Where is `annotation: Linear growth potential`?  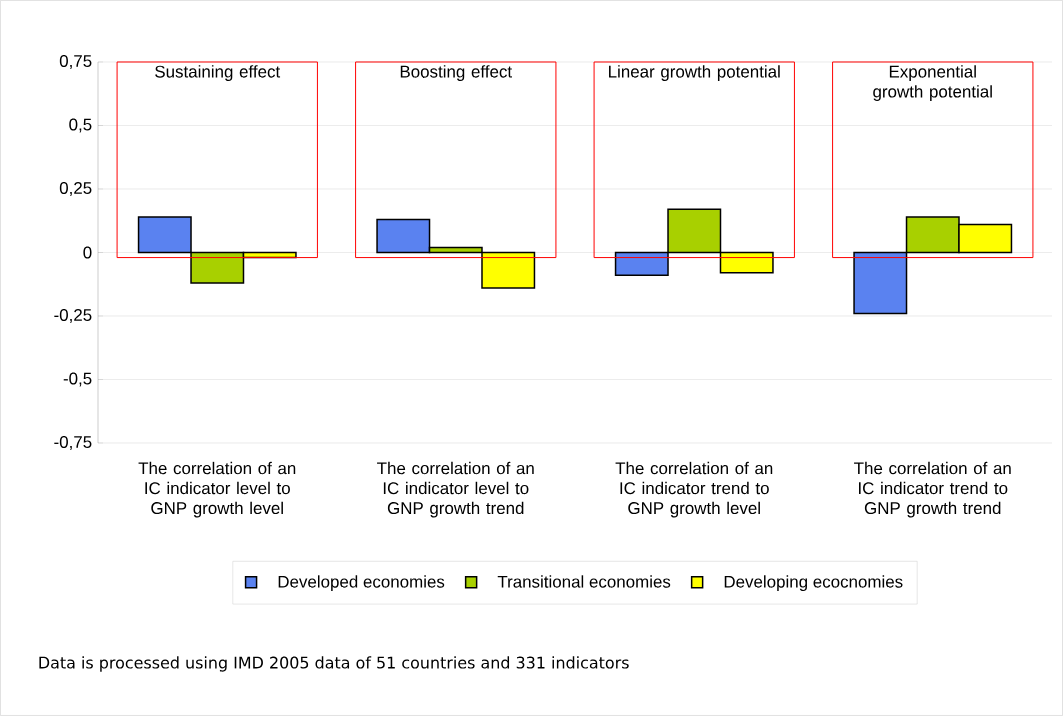 annotation: Linear growth potential is located at coordinates (694, 73).